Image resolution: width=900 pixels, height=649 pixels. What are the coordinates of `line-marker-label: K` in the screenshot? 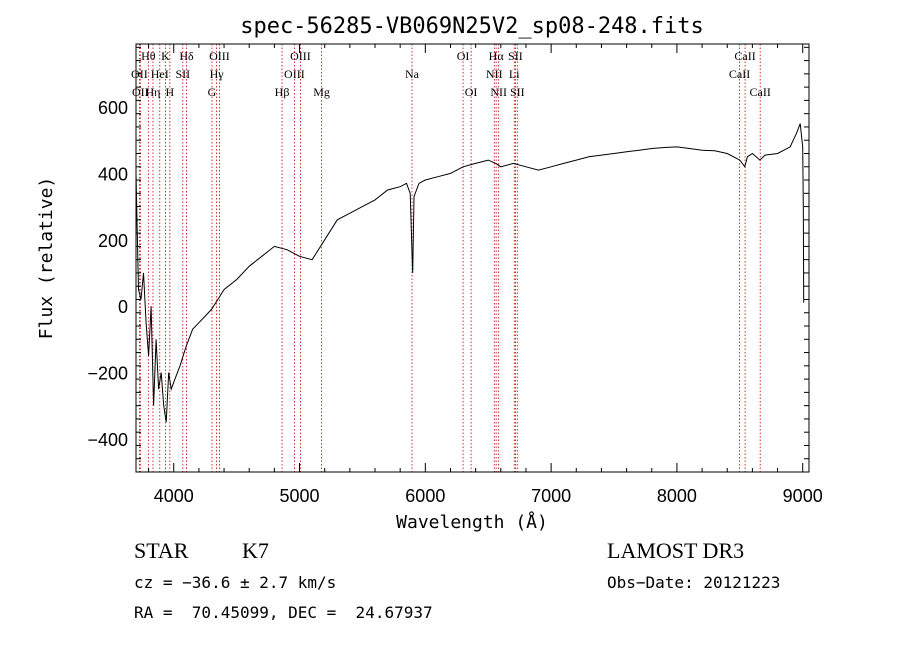 It's located at (165, 56).